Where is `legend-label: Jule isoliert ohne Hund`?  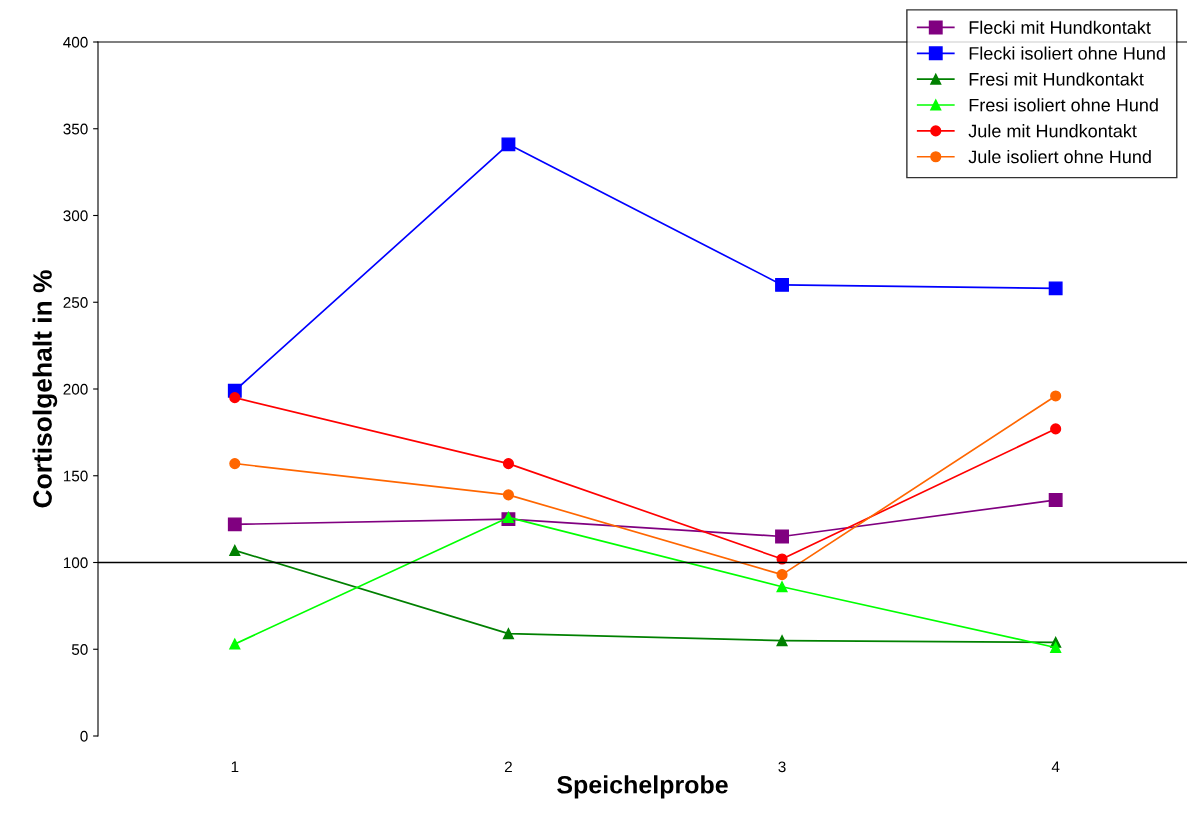
legend-label: Jule isoliert ohne Hund is located at coordinates (1059, 156).